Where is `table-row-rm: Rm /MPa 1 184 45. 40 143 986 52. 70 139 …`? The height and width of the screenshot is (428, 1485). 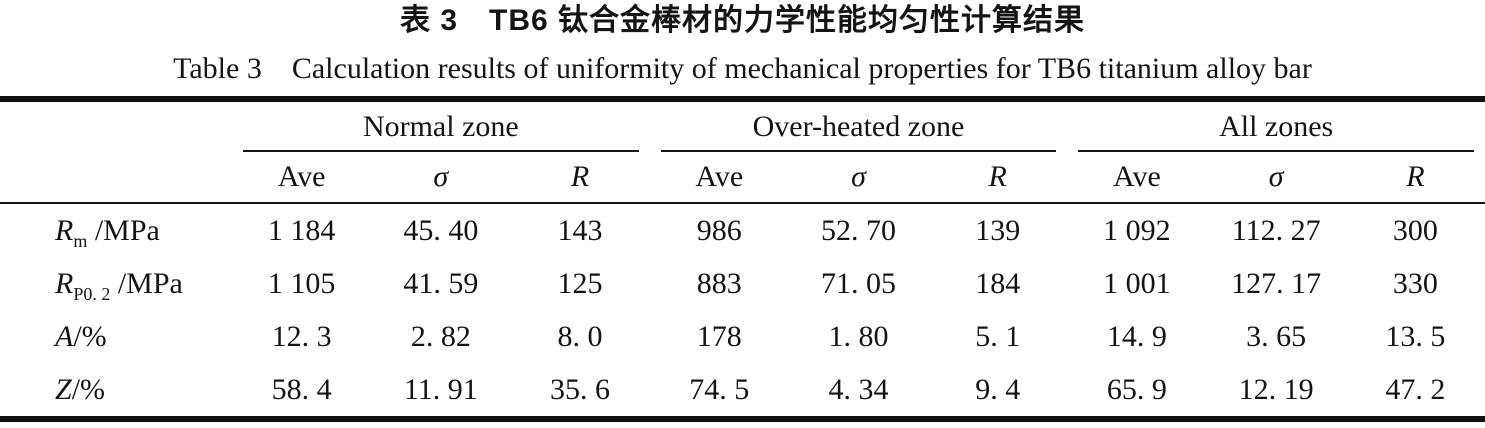
table-row-rm: Rm /MPa 1 184 45. 40 143 986 52. 70 139 … is located at coordinates (742, 230).